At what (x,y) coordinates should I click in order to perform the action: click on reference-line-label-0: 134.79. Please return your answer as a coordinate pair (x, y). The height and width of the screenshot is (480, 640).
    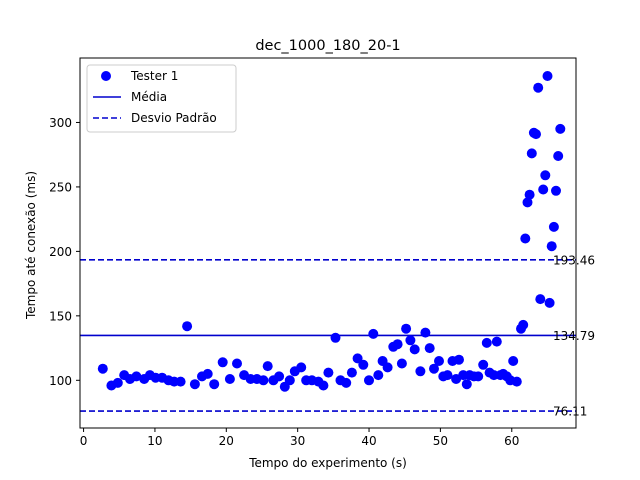
    Looking at the image, I should click on (574, 336).